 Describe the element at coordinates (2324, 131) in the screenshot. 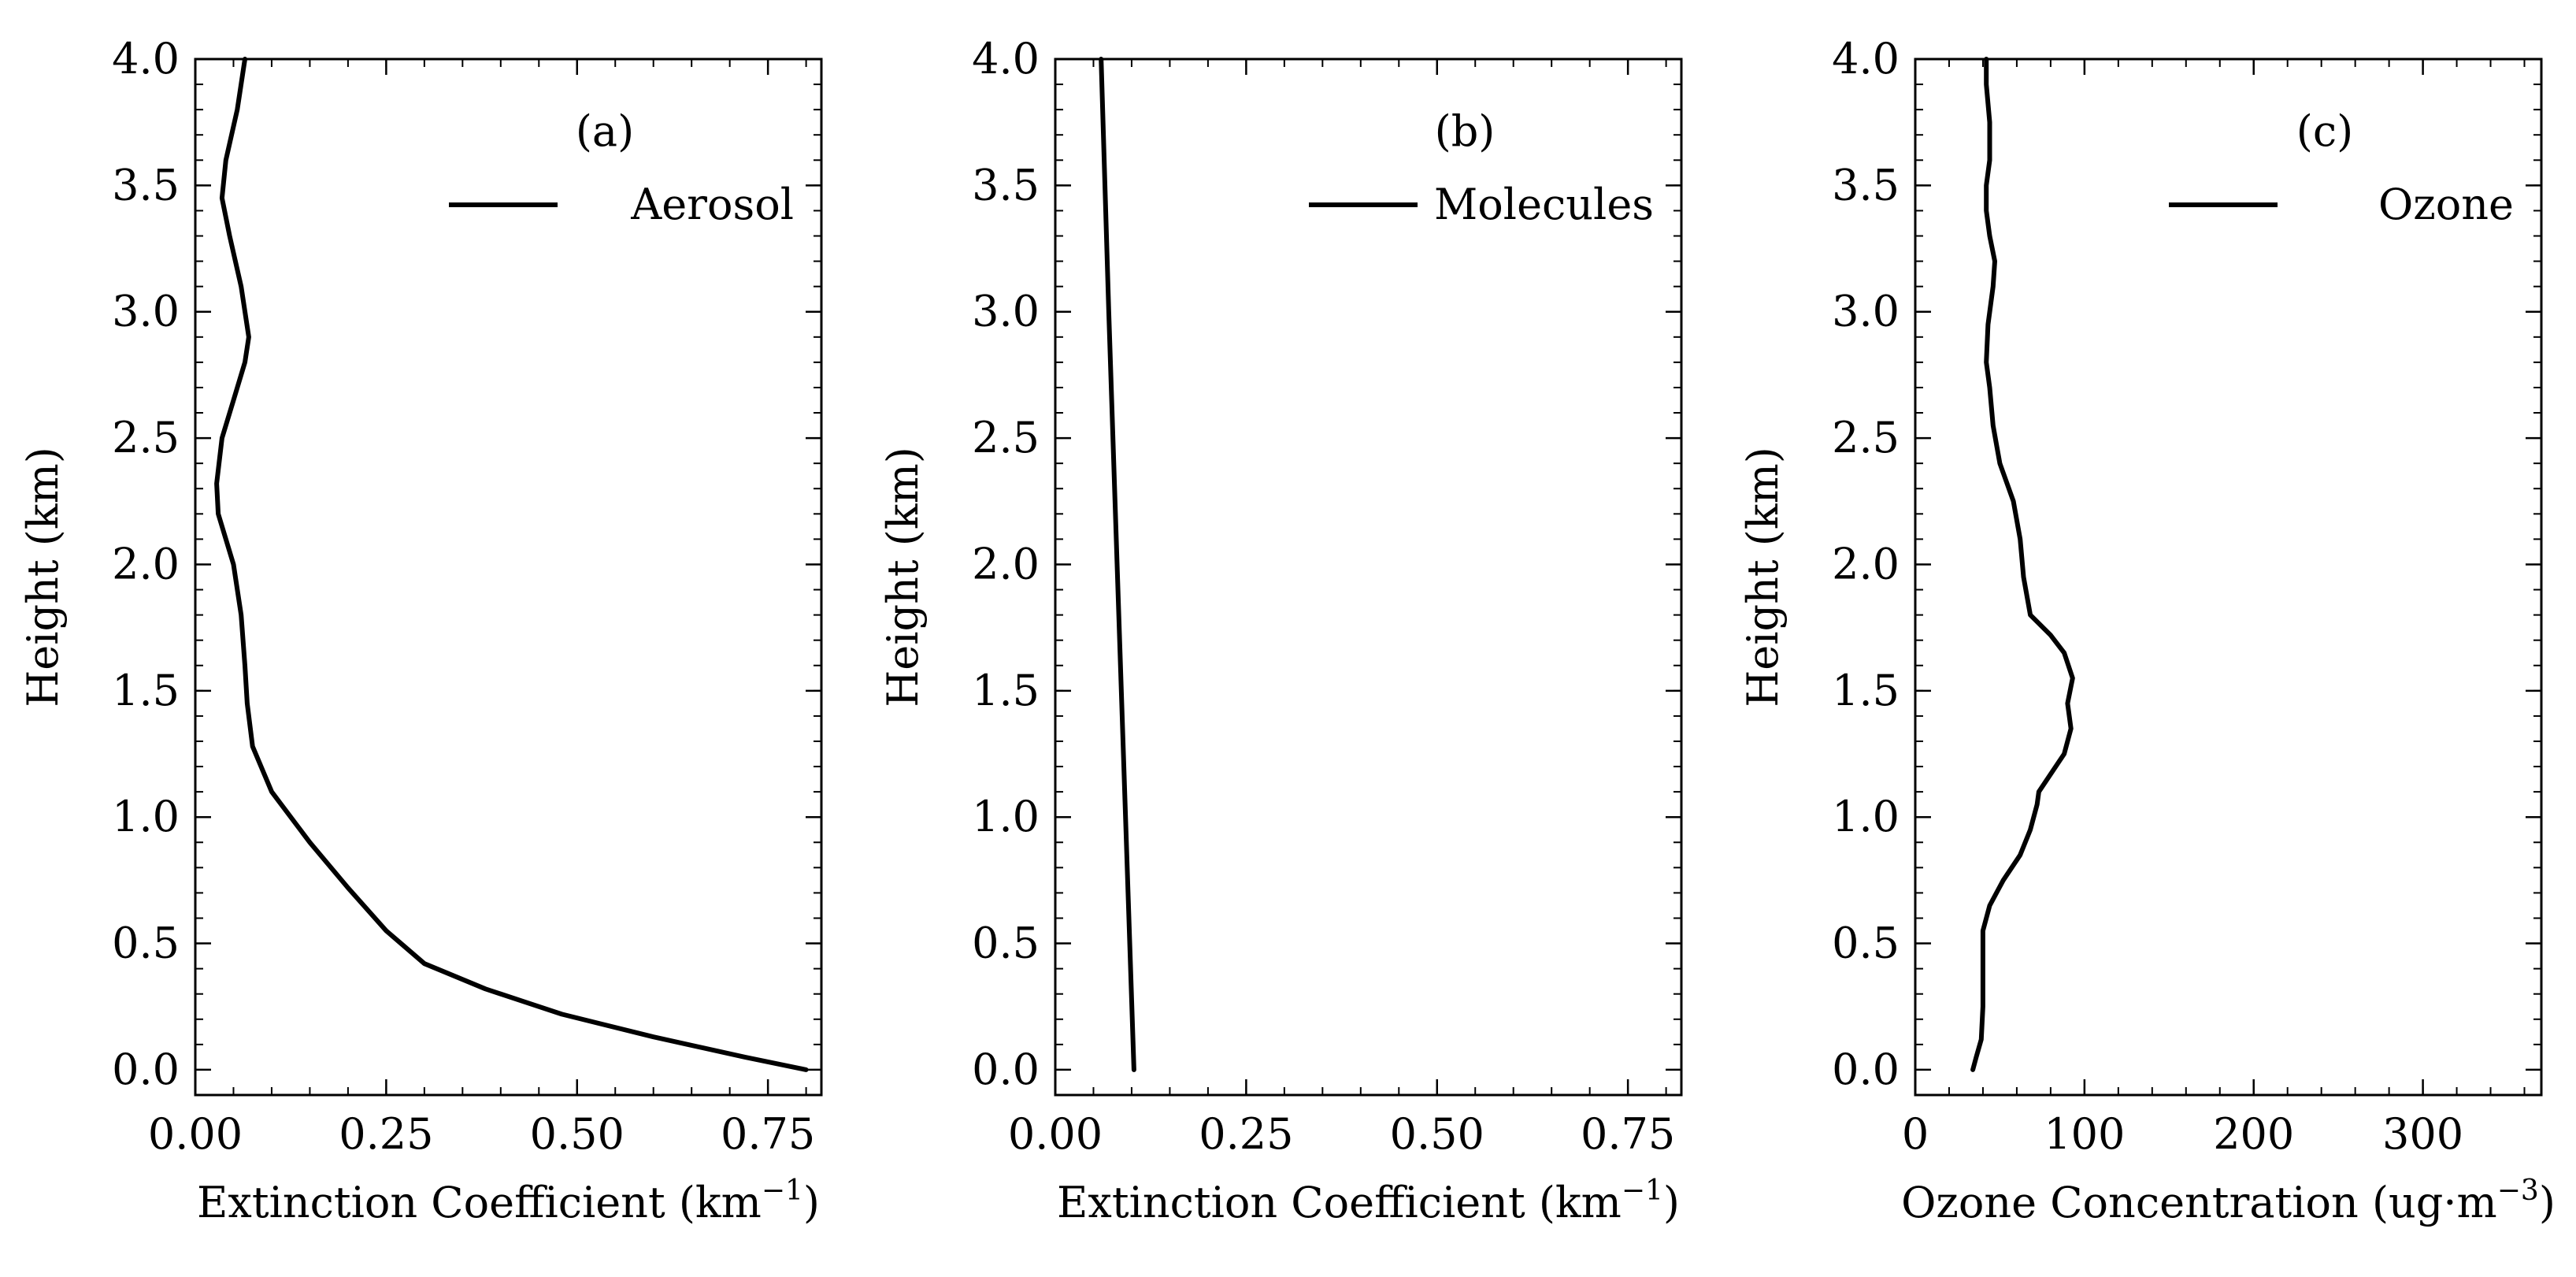

I see `panel-label: (c)` at that location.